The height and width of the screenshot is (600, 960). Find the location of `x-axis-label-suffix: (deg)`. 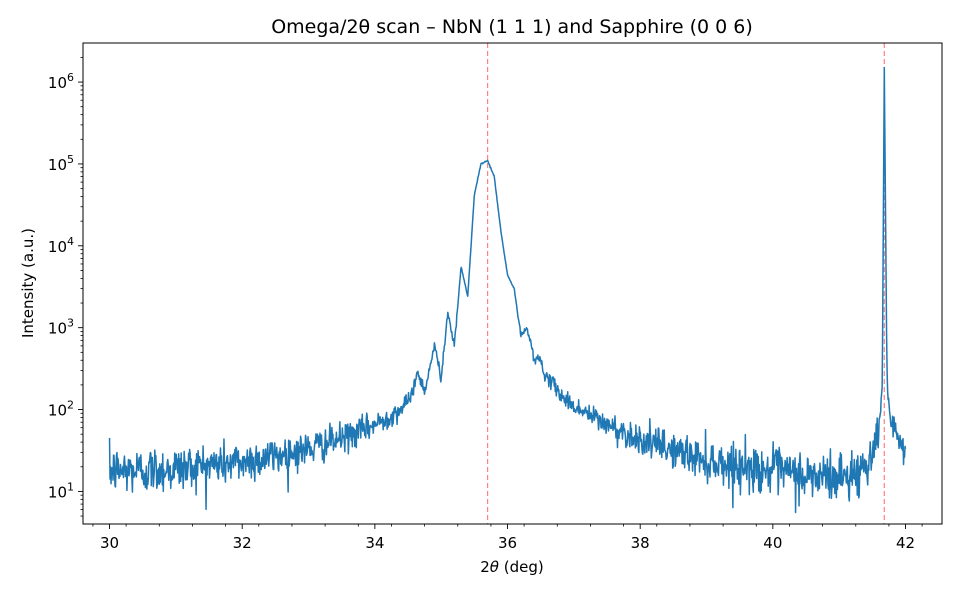

x-axis-label-suffix: (deg) is located at coordinates (521, 567).